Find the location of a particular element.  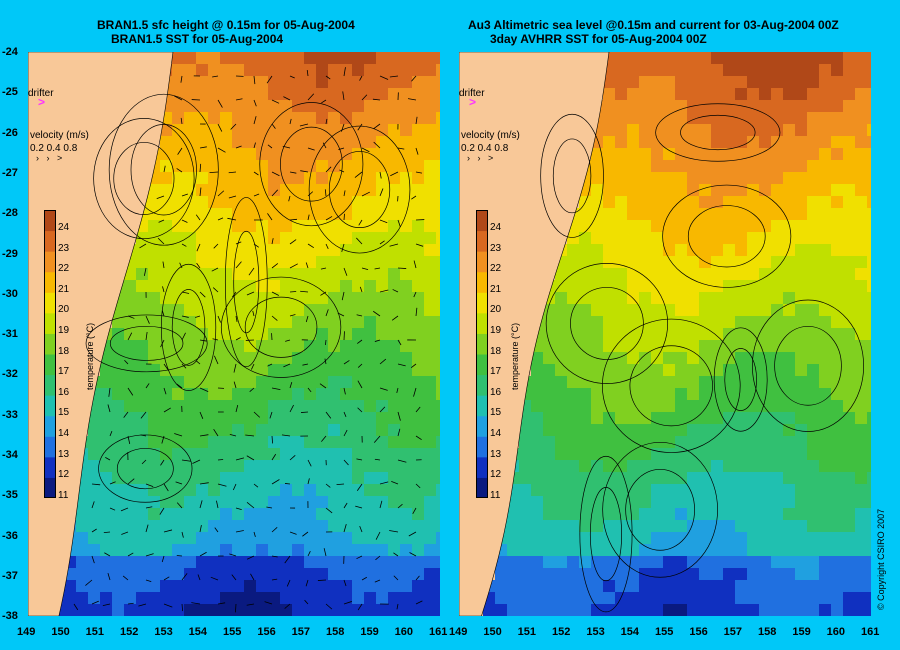

lat-tick: -24 is located at coordinates (10, 52).